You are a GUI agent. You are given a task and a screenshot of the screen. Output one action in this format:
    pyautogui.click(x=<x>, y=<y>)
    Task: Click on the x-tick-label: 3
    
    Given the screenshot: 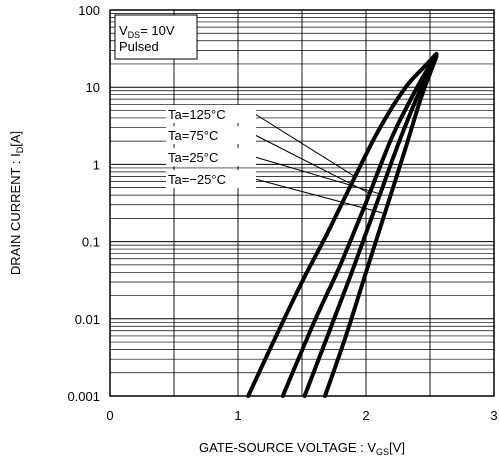 What is the action you would take?
    pyautogui.click(x=493, y=415)
    